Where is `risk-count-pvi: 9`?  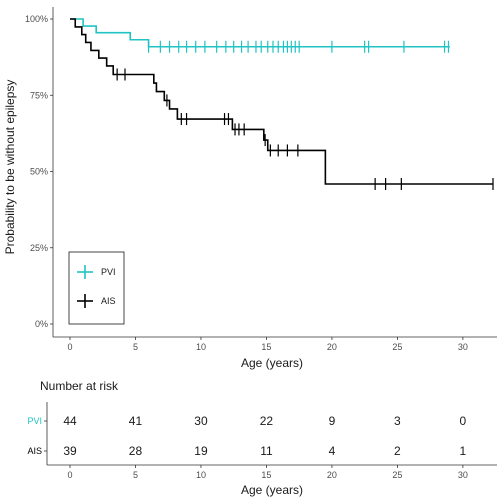
risk-count-pvi: 9 is located at coordinates (332, 421).